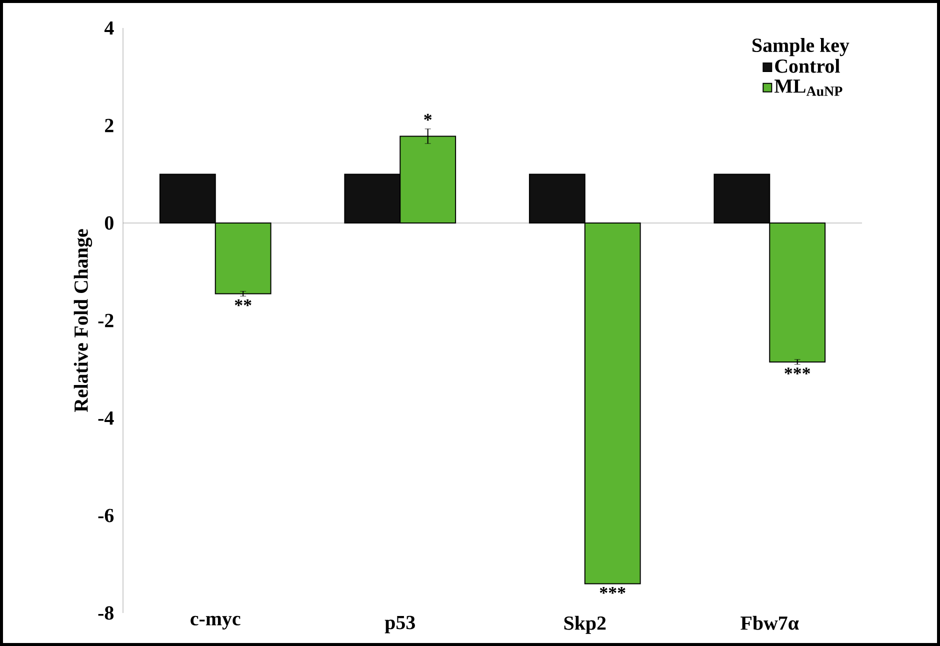  What do you see at coordinates (106, 321) in the screenshot?
I see `y-tick-label: -2` at bounding box center [106, 321].